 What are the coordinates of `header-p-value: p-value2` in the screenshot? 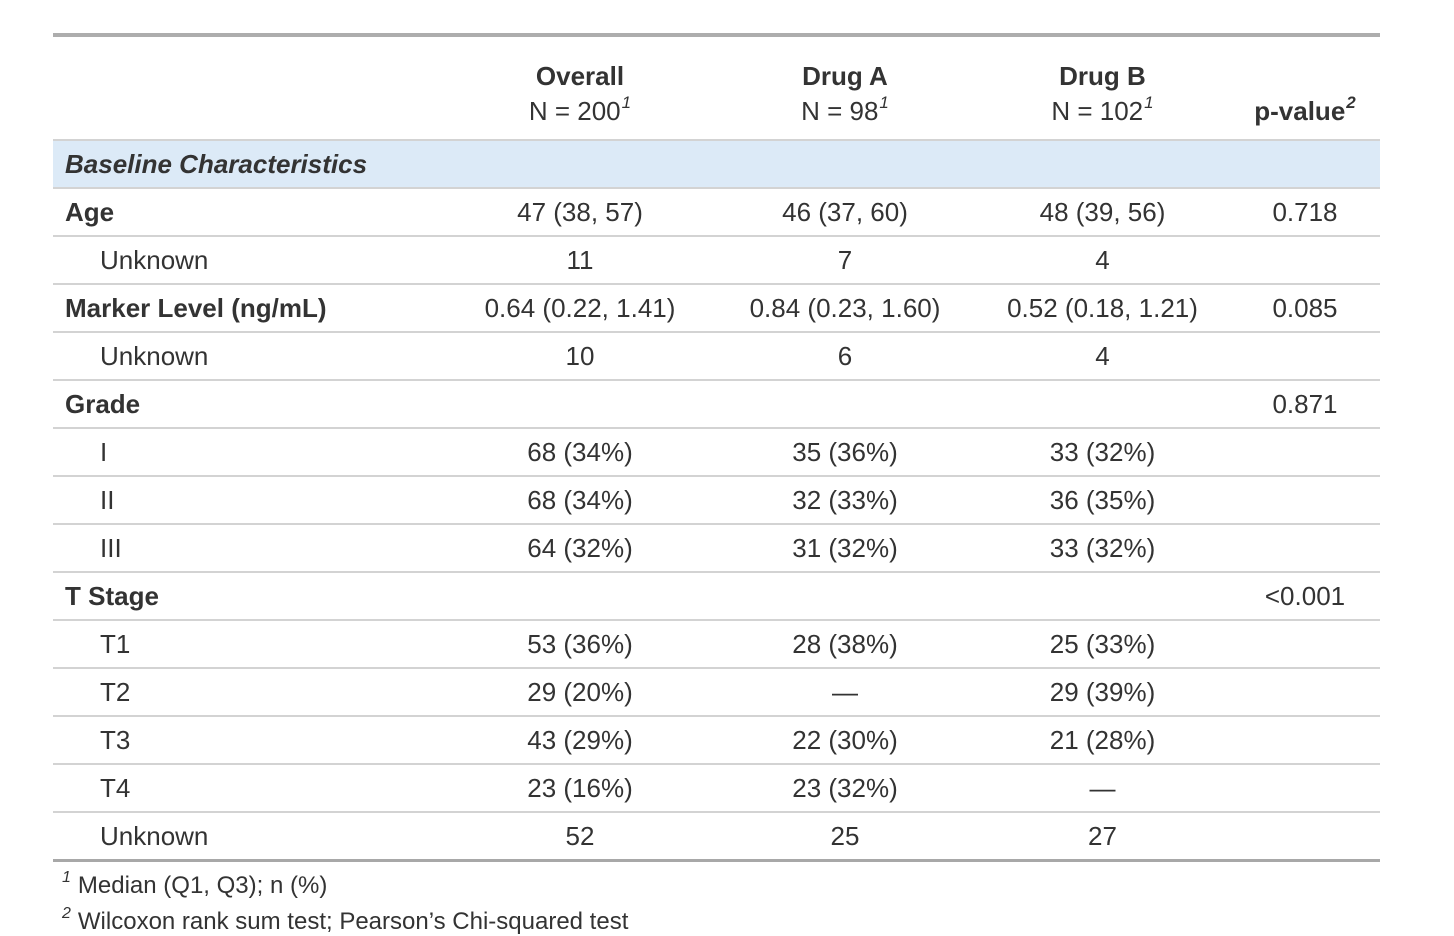 It's located at (1305, 88).